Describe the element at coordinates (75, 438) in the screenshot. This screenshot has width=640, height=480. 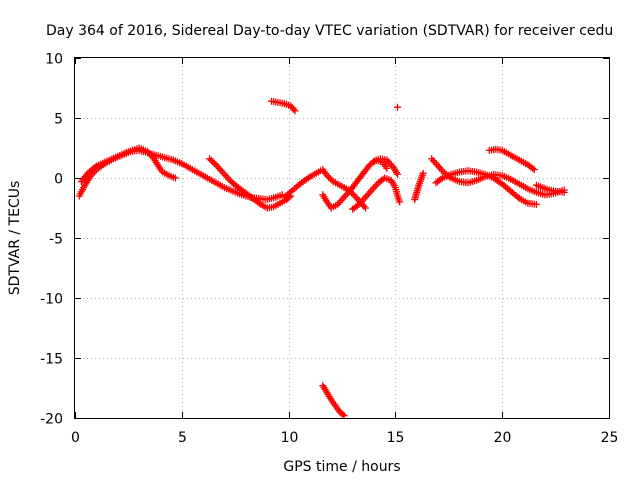
I see `x-tick-label: 0` at that location.